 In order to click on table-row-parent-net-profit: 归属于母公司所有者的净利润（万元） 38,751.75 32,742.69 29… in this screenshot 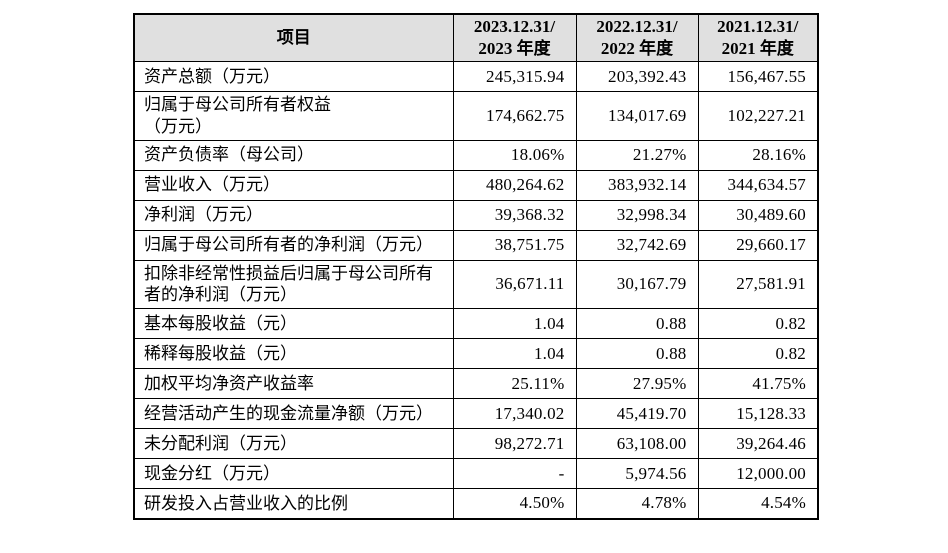, I will do `click(476, 245)`.